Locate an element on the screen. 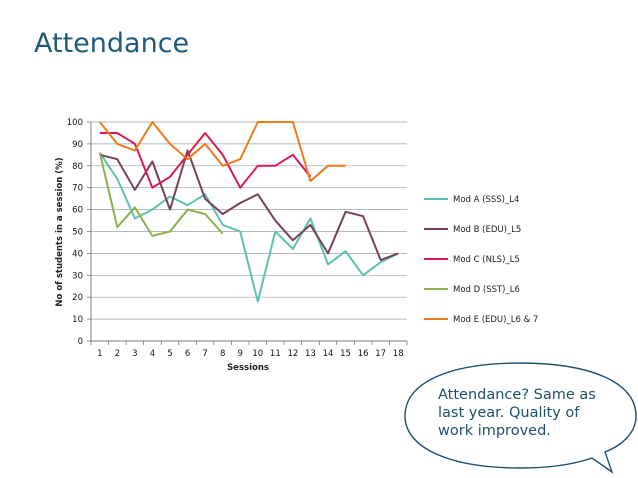  y-axis-label: No of students in a session (%) is located at coordinates (60, 231).